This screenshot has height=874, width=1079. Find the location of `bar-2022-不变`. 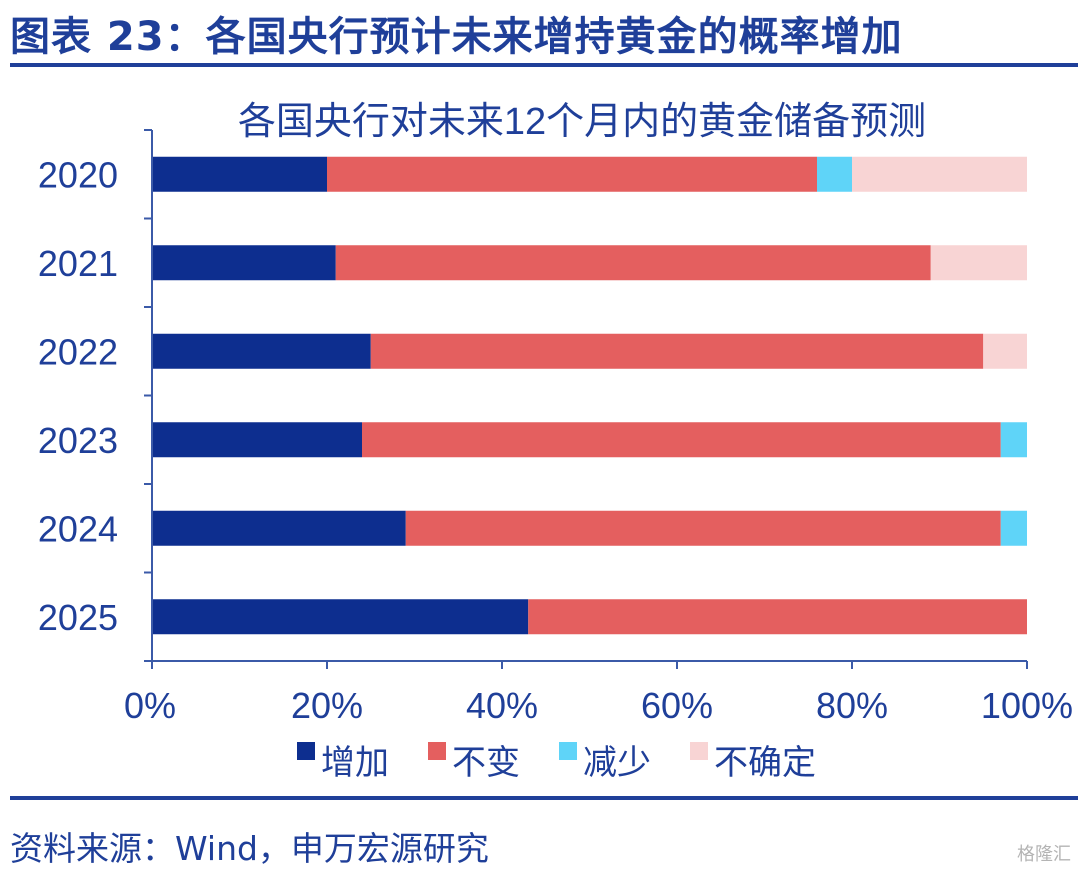

bar-2022-不变 is located at coordinates (677, 351).